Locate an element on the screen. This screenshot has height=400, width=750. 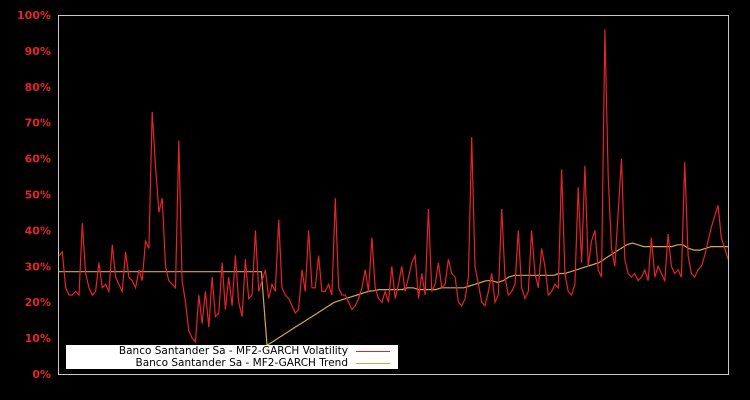
y-tick-label: 90% is located at coordinates (38, 51).